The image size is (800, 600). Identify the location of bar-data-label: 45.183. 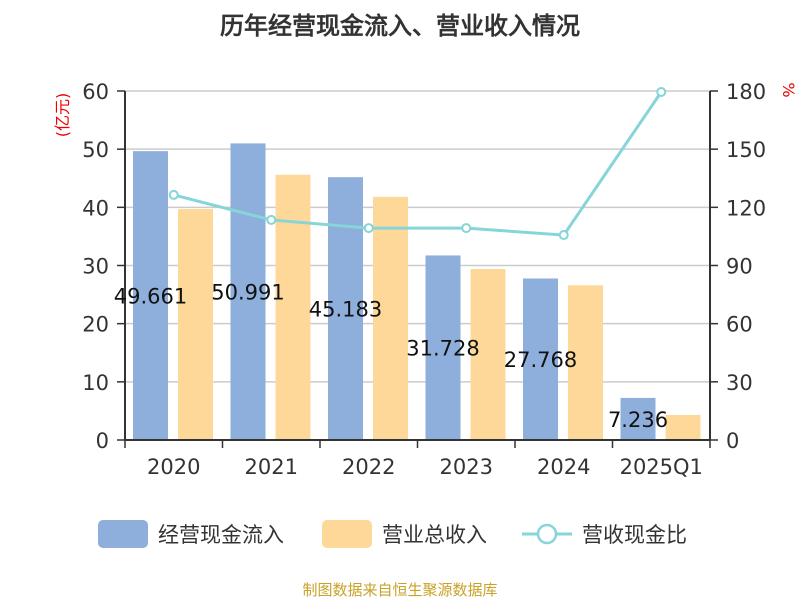
(345, 310).